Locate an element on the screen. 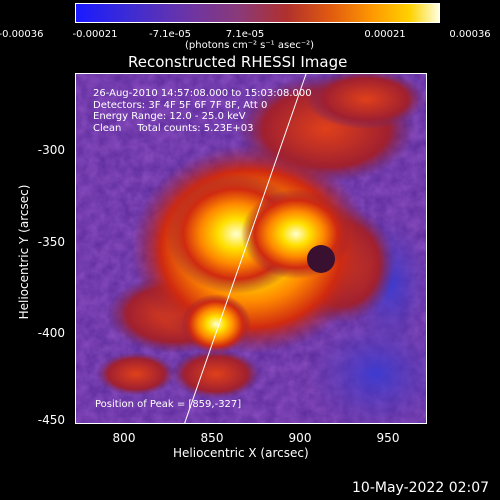 The image size is (500, 500). colorbar-tick: -7.1e-05 is located at coordinates (170, 34).